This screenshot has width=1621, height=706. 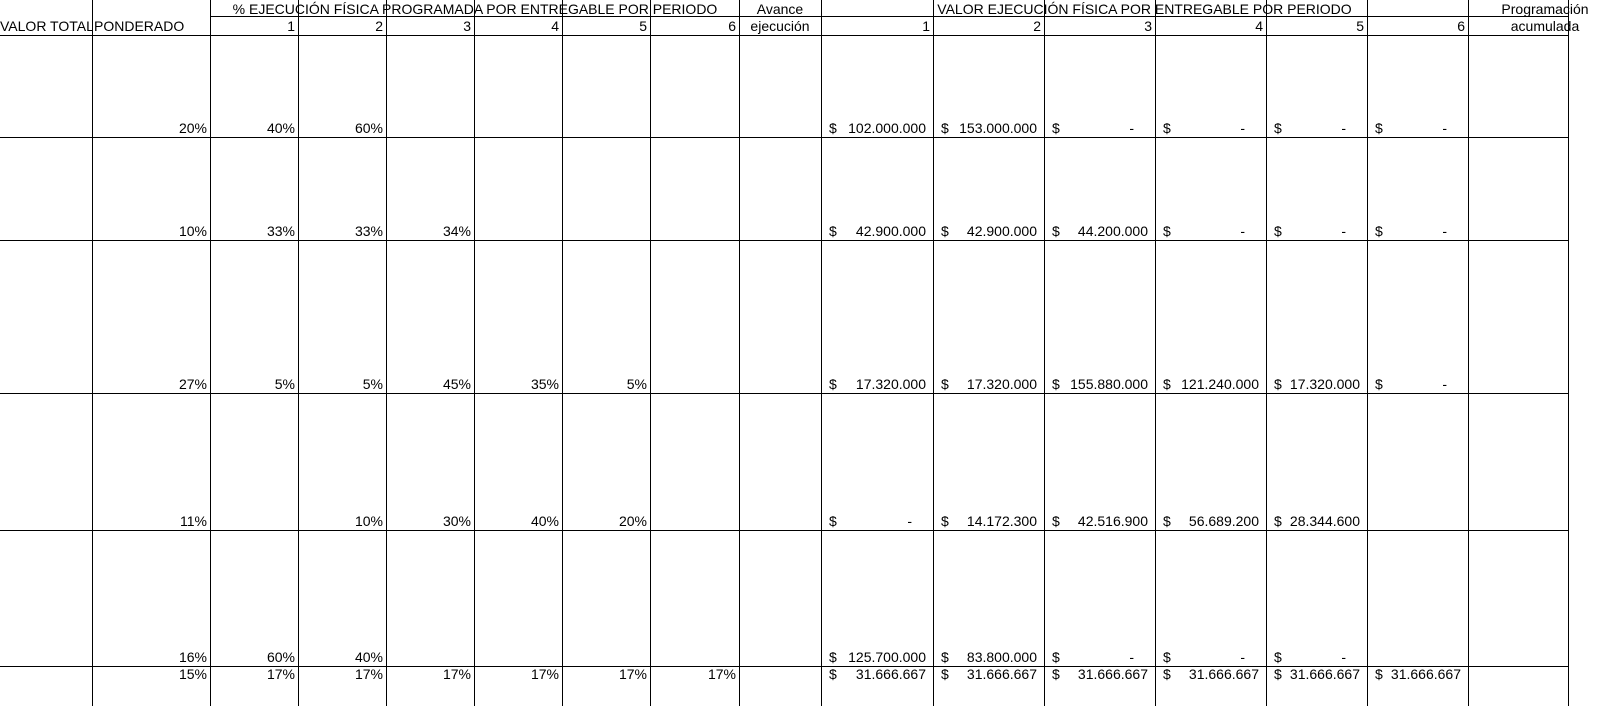 What do you see at coordinates (1324, 521) in the screenshot?
I see `valor-amount: 28.344.600` at bounding box center [1324, 521].